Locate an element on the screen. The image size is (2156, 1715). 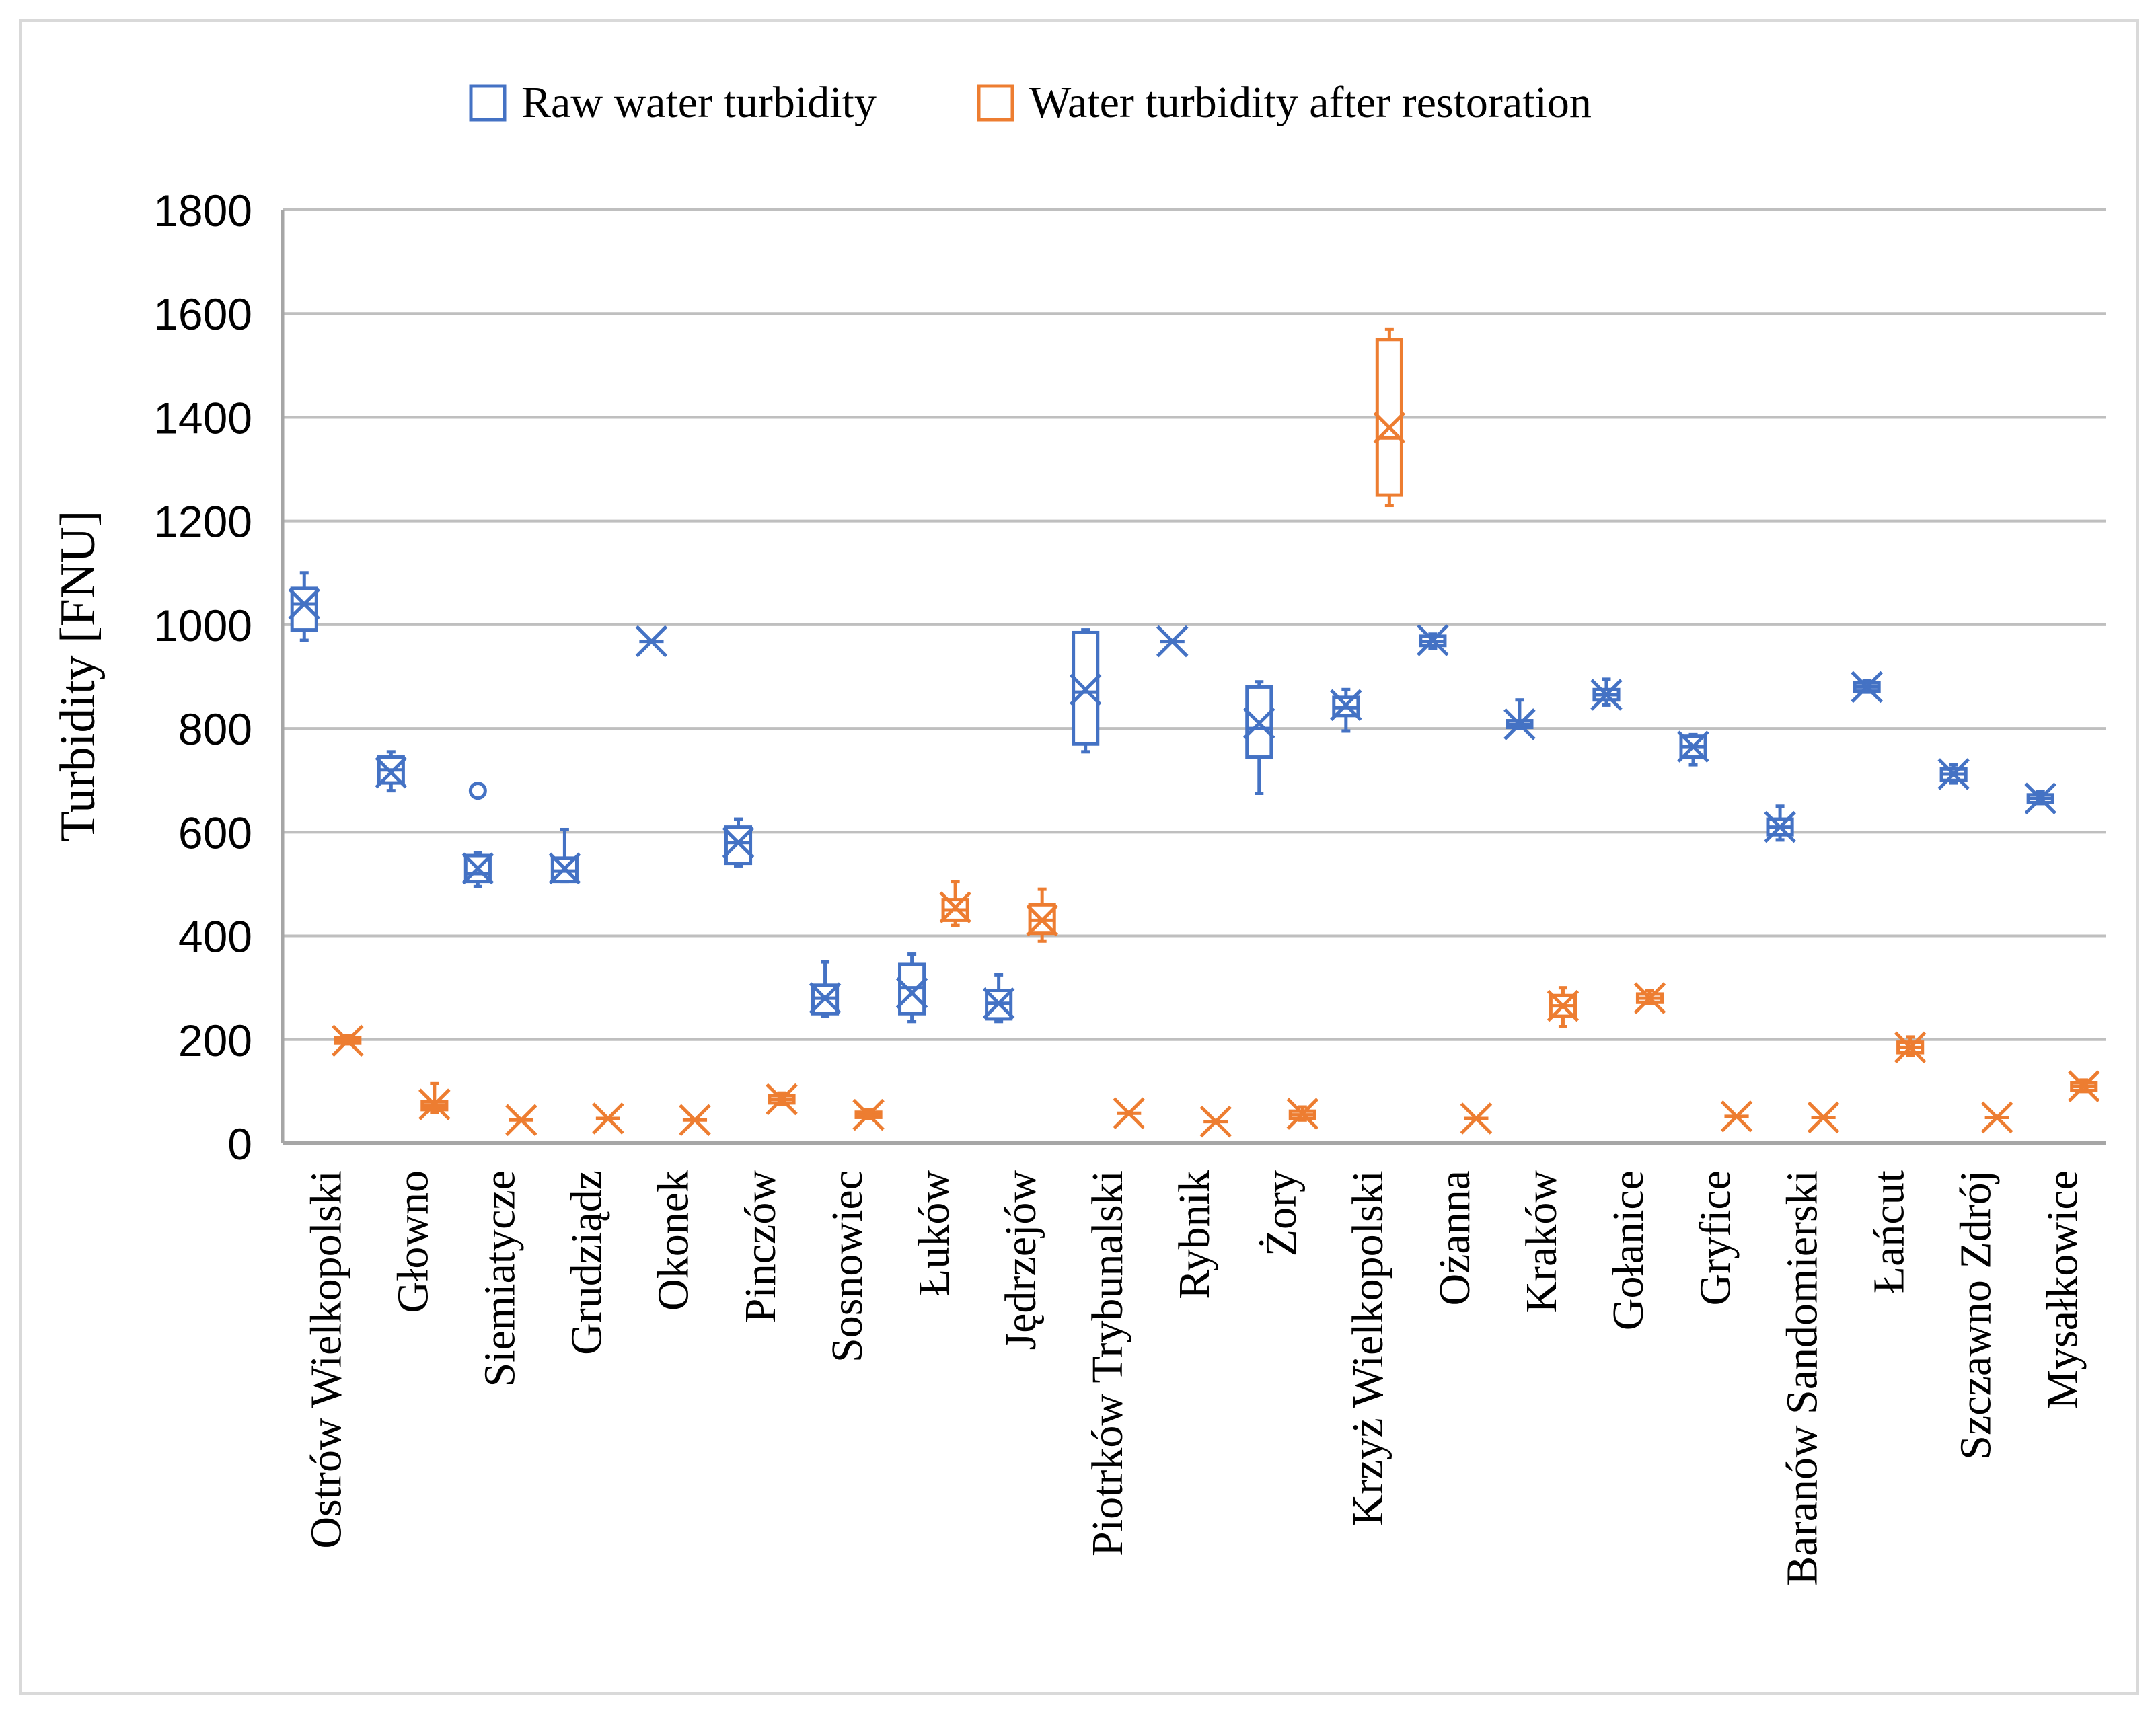
x-tick-label-group: Żory is located at coordinates (1281, 1213).